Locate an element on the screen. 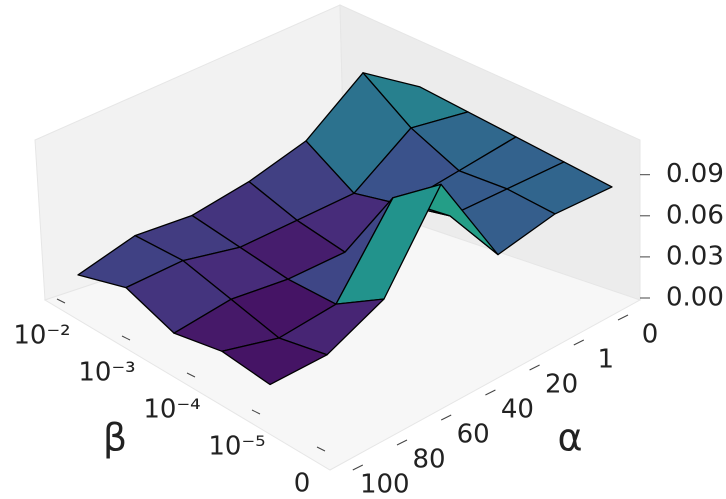  z-tick-label: 0.06 is located at coordinates (695, 215).